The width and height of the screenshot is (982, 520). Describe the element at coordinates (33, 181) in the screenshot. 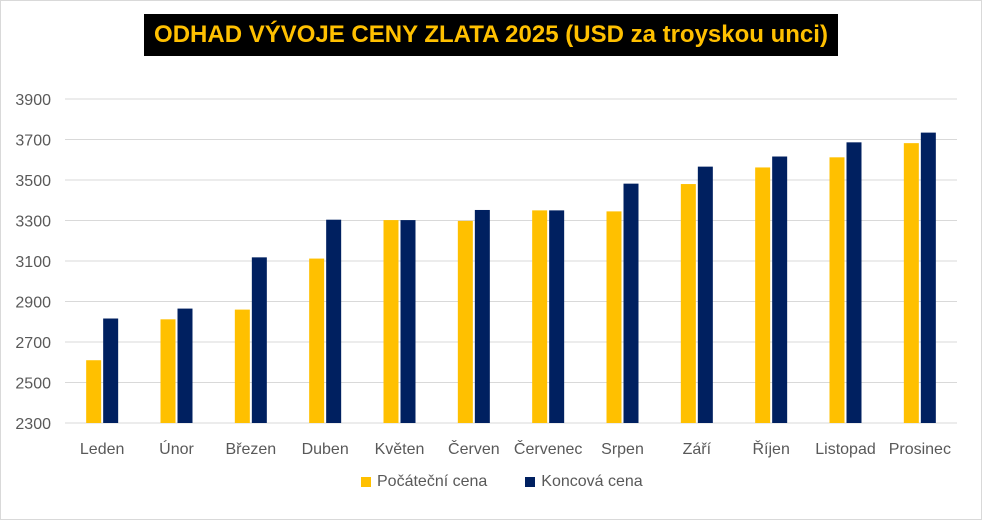

I see `y-tick-label: 3500` at that location.